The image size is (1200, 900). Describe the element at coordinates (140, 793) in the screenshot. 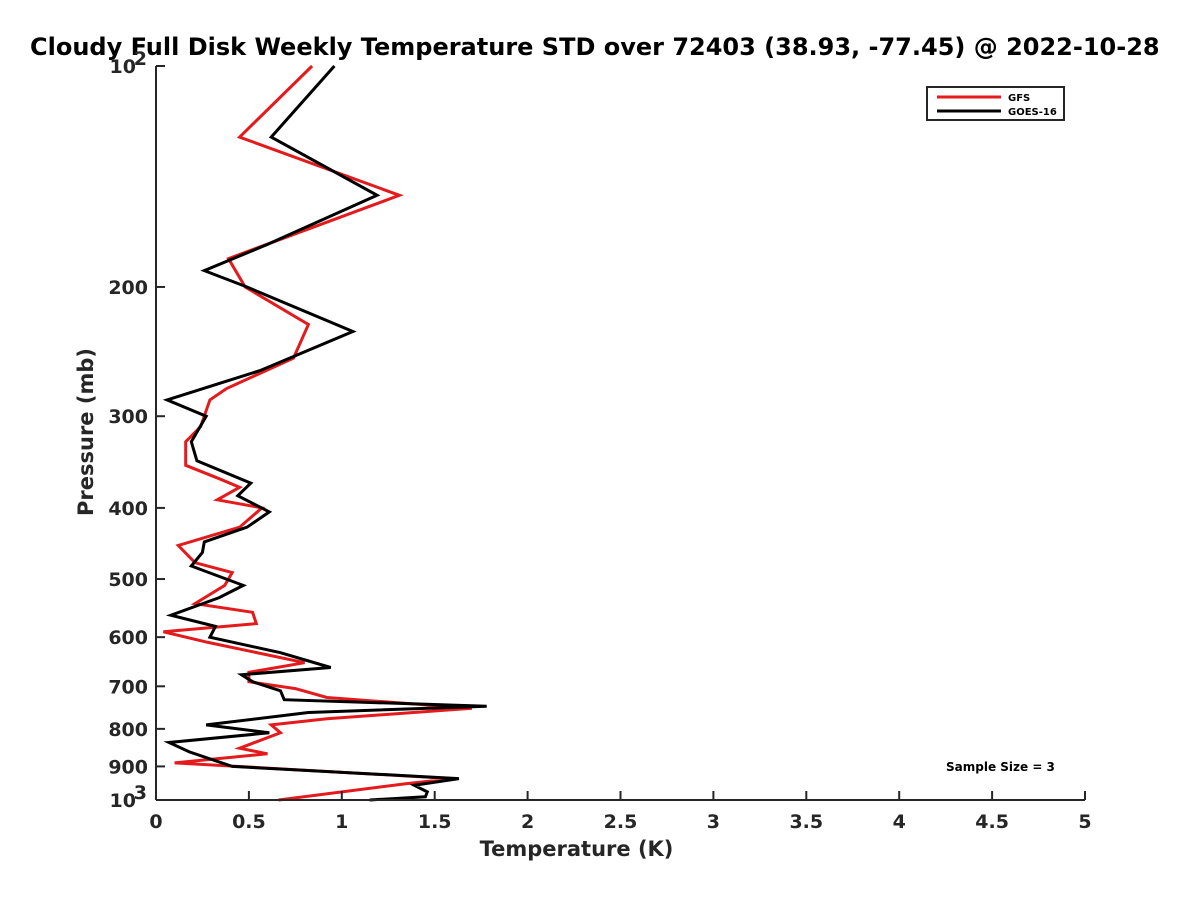

I see `y-tick-exponent: 3` at that location.